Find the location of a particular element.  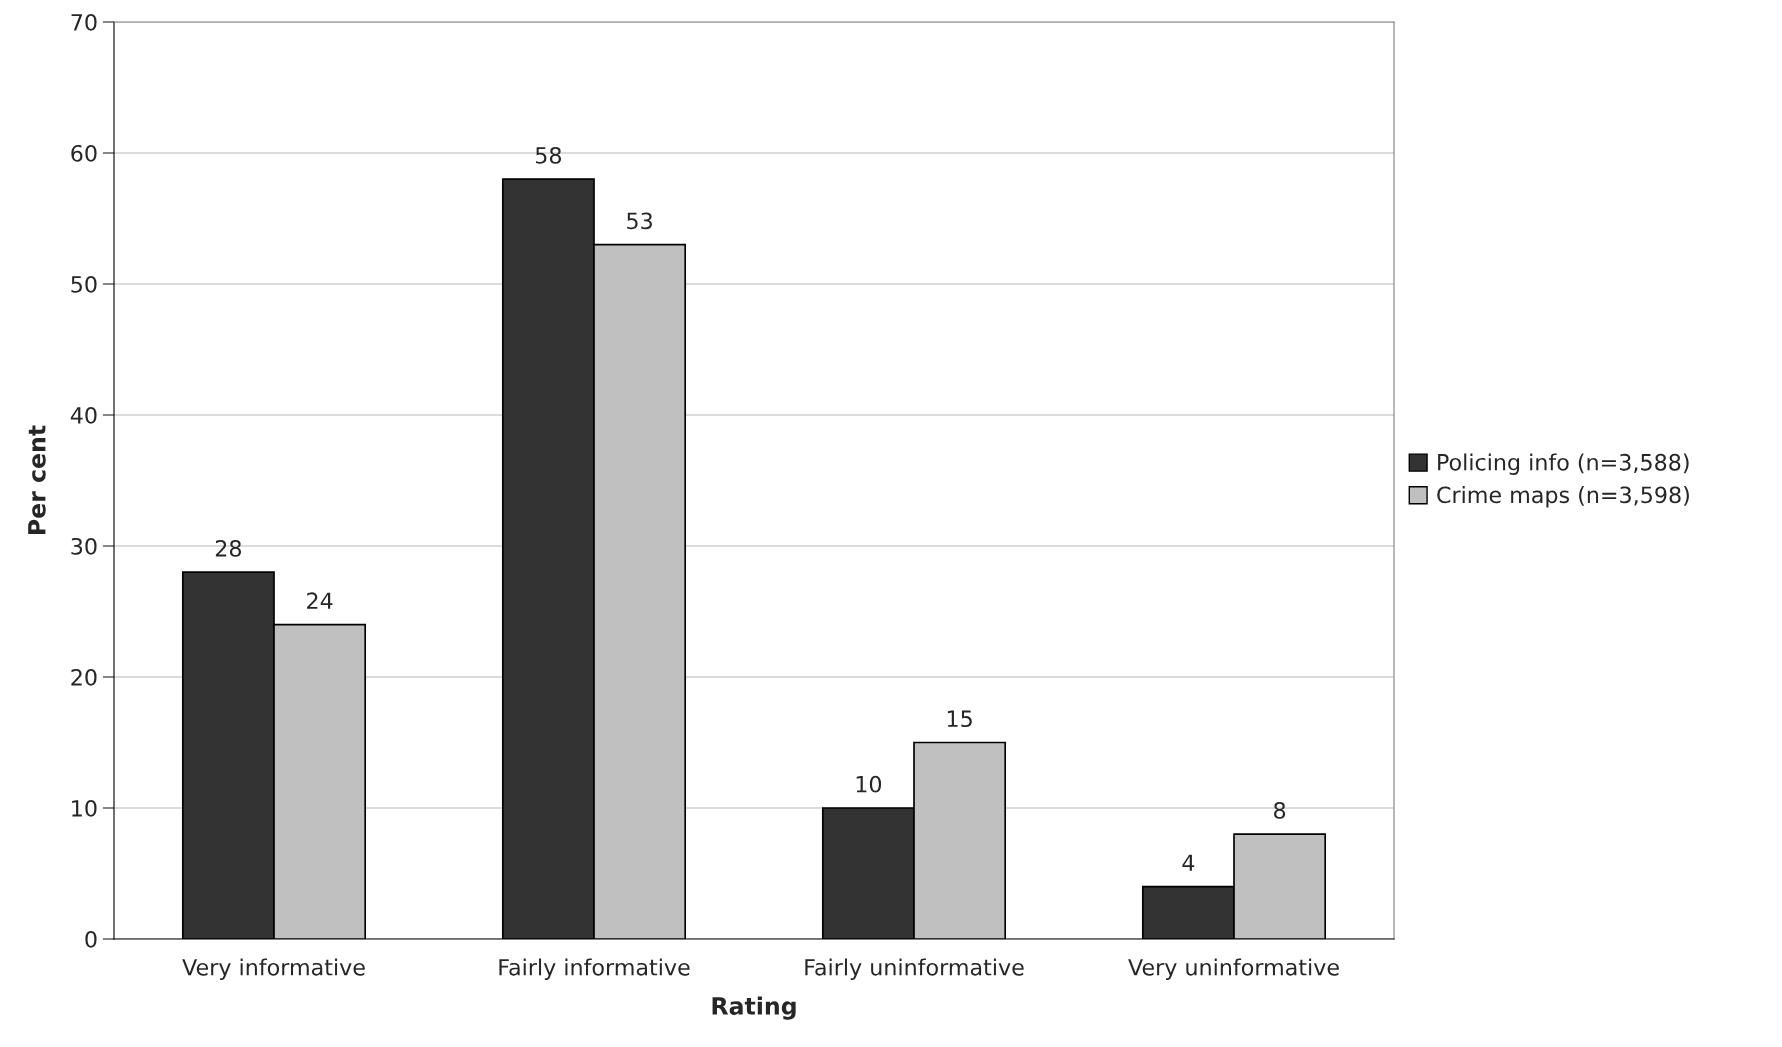

y-tick-label: 60 is located at coordinates (84, 153).